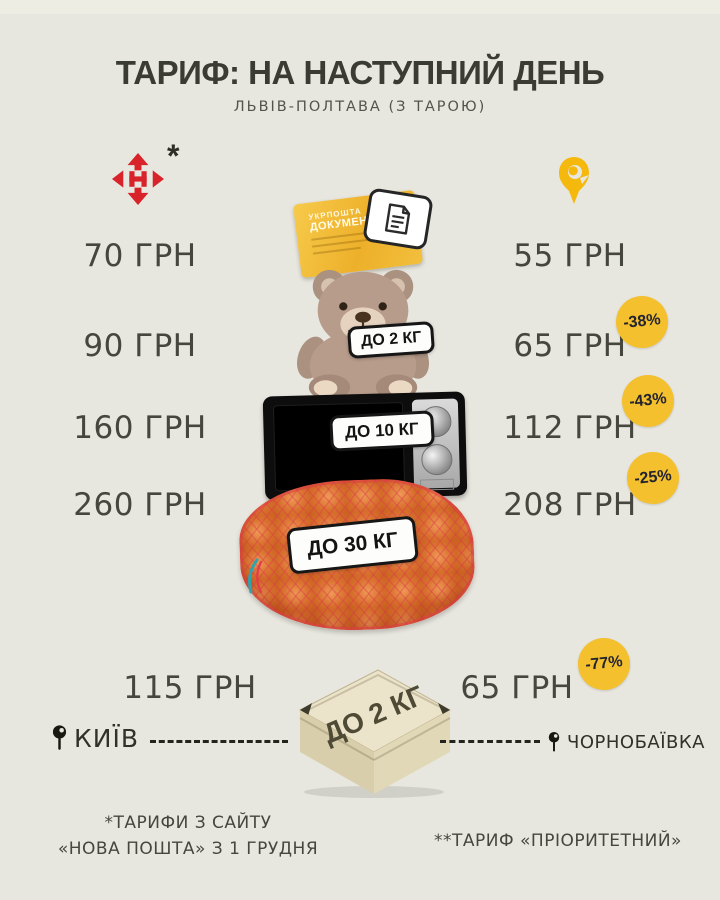 The width and height of the screenshot is (720, 900). What do you see at coordinates (138, 179) in the screenshot?
I see `nova-poshta-logo-icon` at bounding box center [138, 179].